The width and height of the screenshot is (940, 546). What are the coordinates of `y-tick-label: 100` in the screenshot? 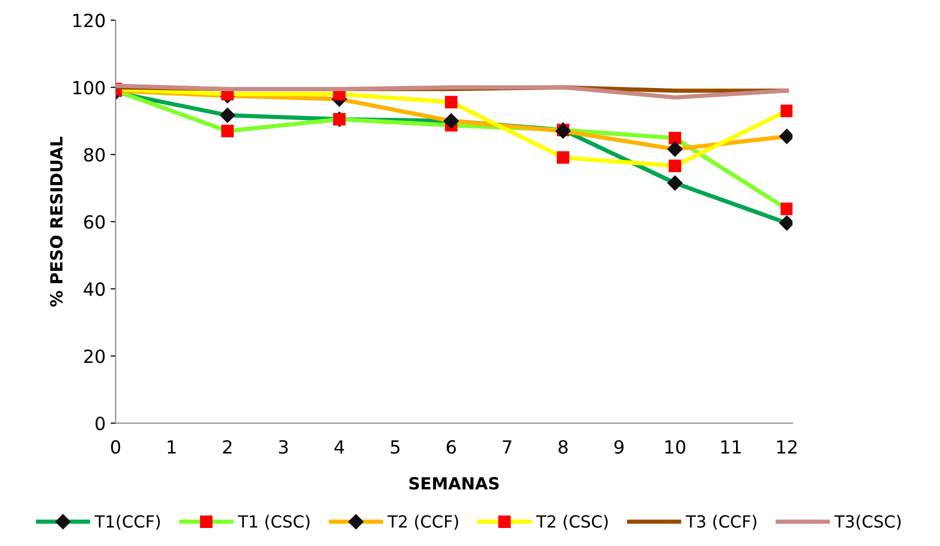 It's located at (89, 87).